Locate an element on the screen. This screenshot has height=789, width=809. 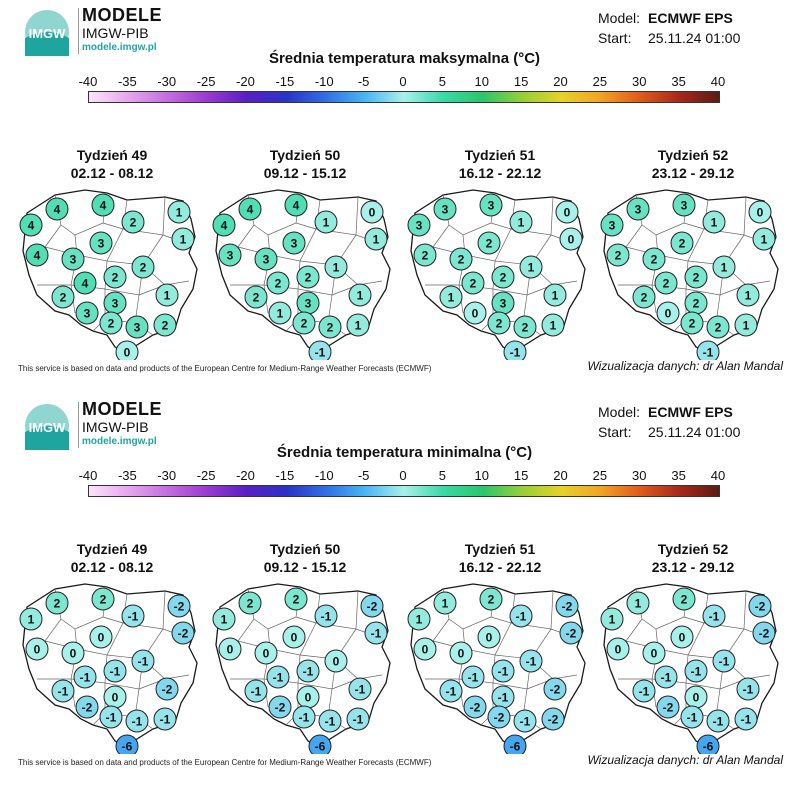
temperature-value: -2 is located at coordinates (567, 607).